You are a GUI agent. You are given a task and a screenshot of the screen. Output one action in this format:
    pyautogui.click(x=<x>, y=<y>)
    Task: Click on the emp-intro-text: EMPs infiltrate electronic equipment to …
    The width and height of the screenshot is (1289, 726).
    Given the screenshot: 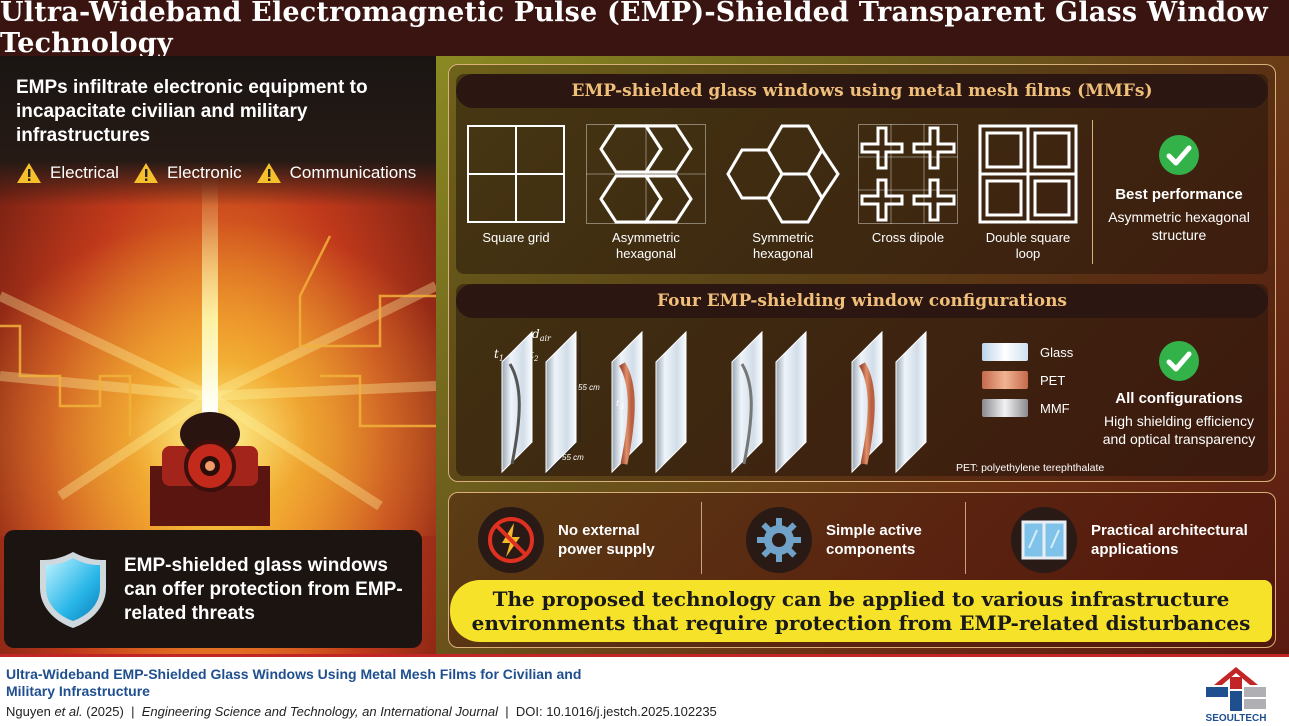 What is the action you would take?
    pyautogui.click(x=192, y=111)
    